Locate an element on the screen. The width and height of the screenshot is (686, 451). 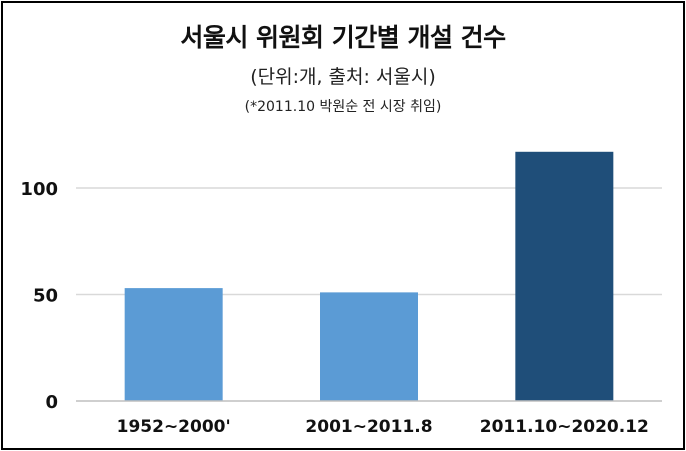
category-labels: 1952~2000' 2001~2011.8 2011.10~2020.12 is located at coordinates (383, 427).